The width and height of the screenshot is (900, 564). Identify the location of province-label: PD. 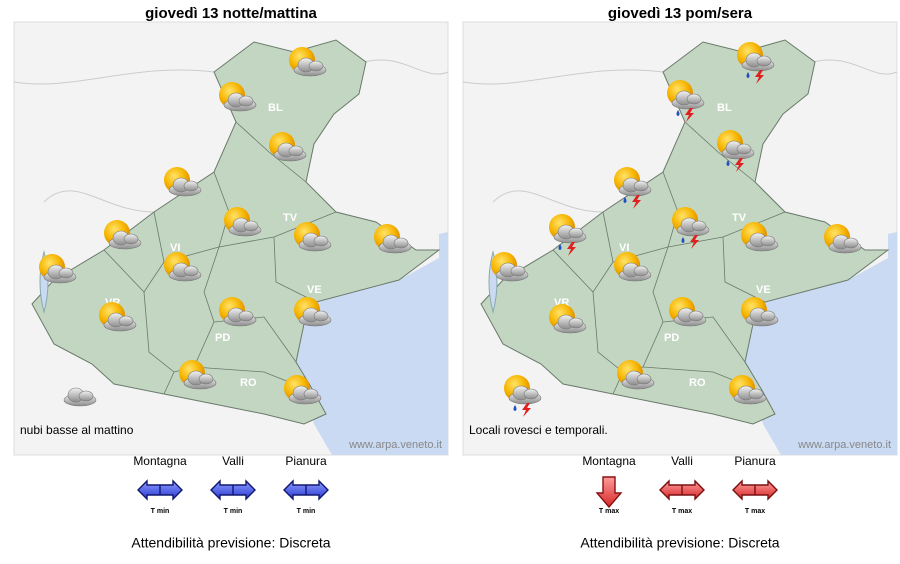
(222, 338).